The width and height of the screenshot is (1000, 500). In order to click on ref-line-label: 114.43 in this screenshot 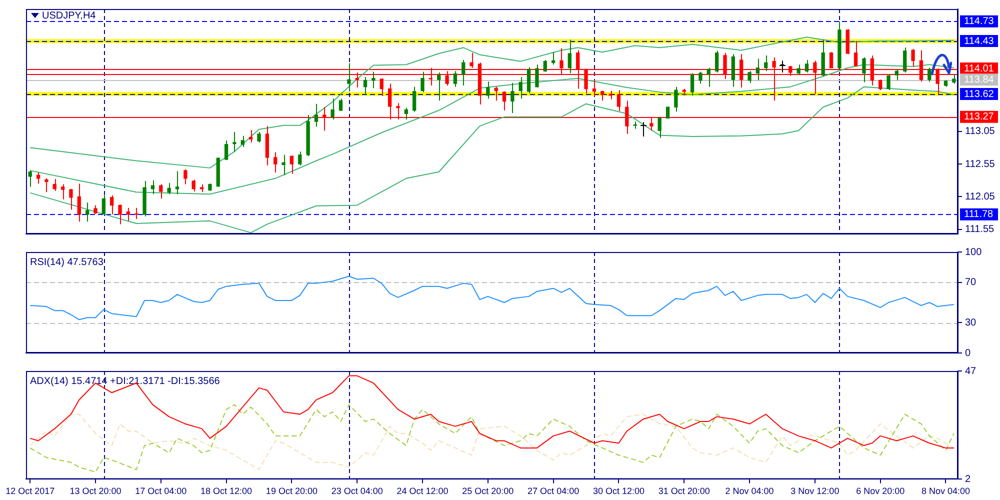, I will do `click(979, 41)`.